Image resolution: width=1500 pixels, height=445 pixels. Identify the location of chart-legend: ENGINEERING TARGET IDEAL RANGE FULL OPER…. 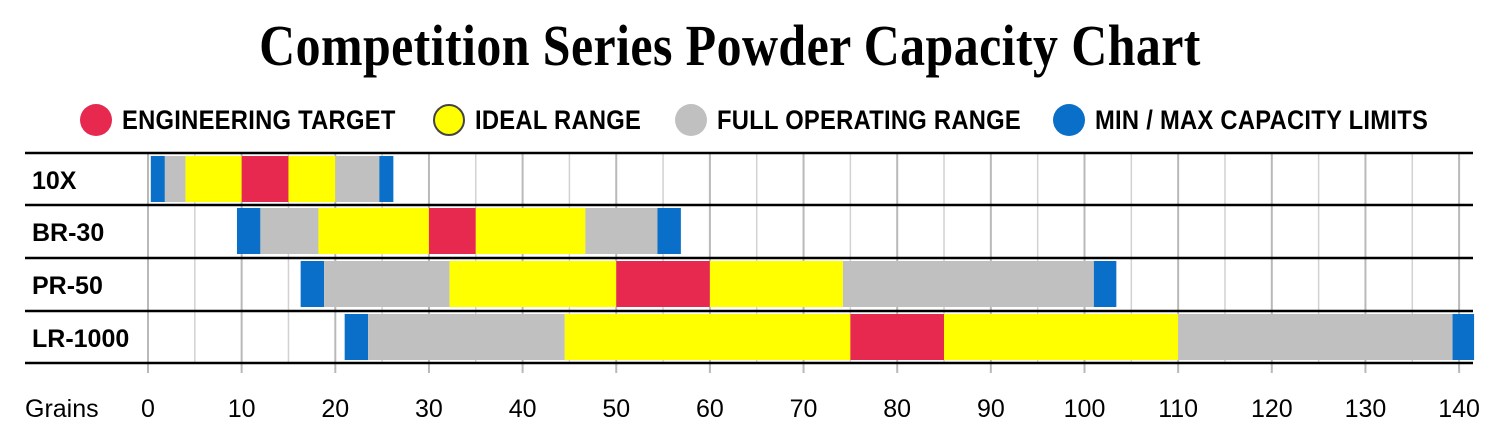
(750, 120).